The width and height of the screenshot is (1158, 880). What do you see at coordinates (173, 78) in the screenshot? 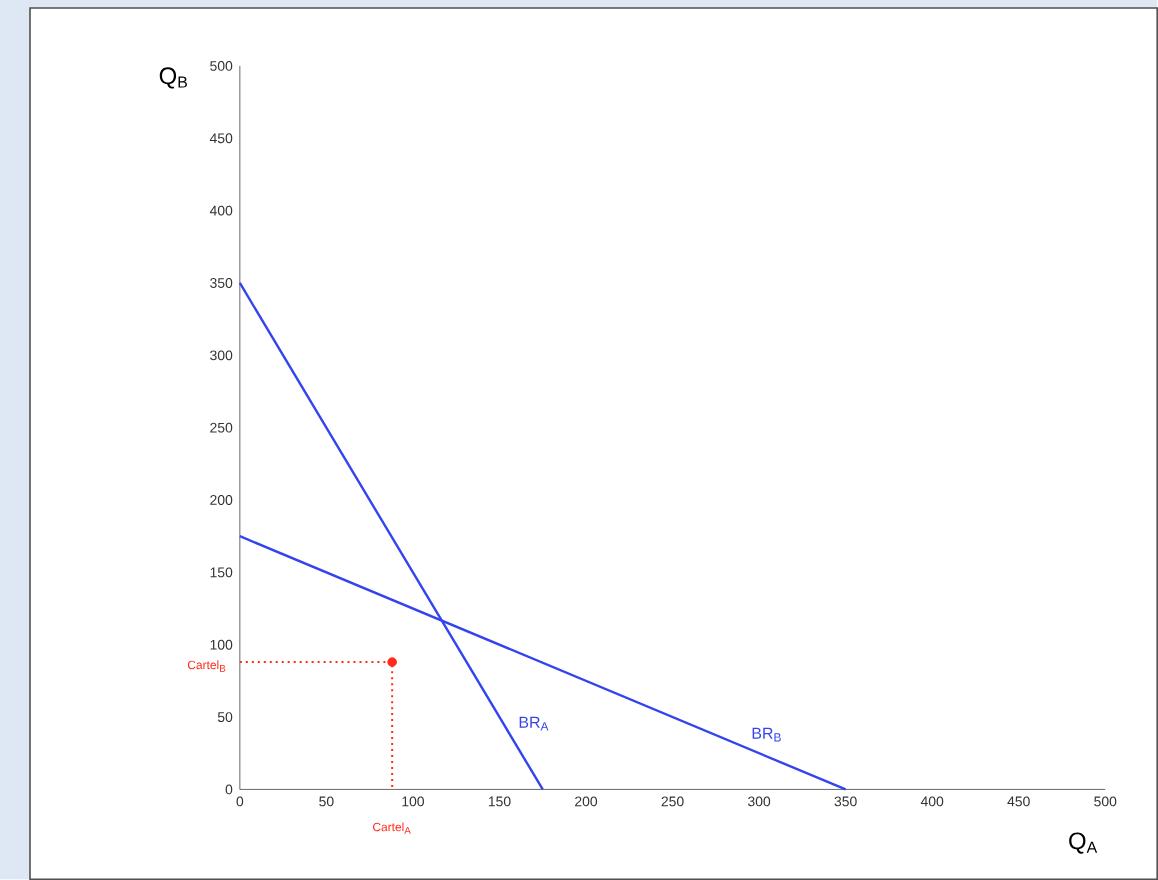
I see `y-axis-title: Q$_{B}$` at bounding box center [173, 78].